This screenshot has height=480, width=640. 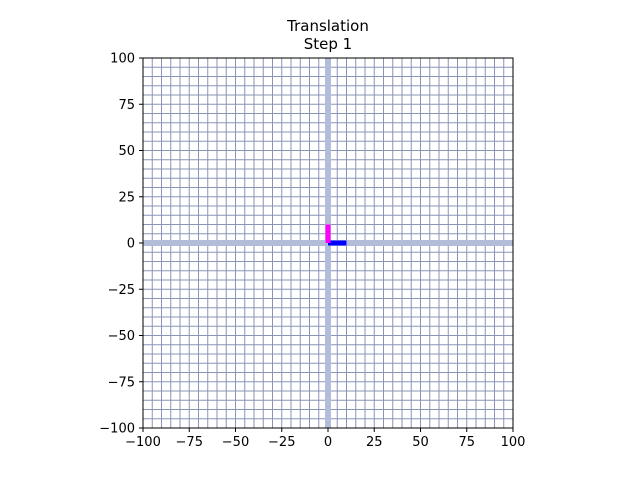 I want to click on y-tick-label: 75, so click(x=126, y=105).